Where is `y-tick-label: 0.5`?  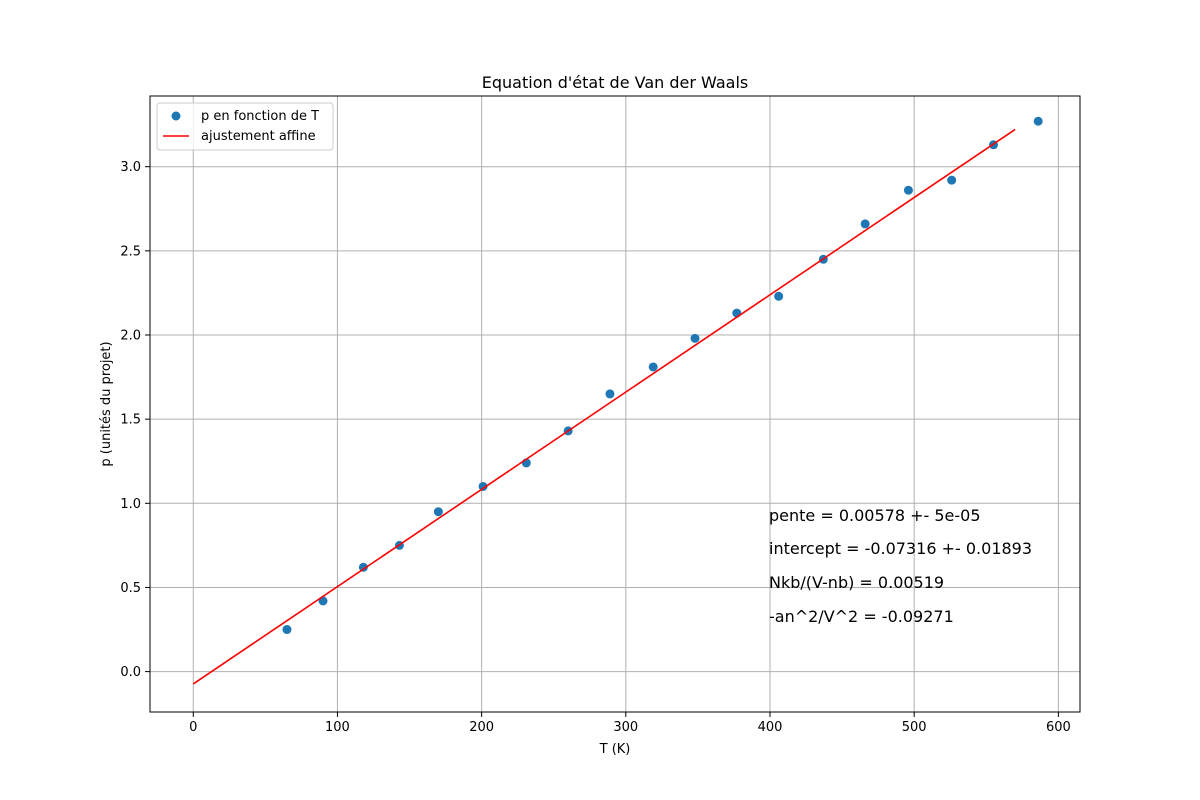 y-tick-label: 0.5 is located at coordinates (130, 588).